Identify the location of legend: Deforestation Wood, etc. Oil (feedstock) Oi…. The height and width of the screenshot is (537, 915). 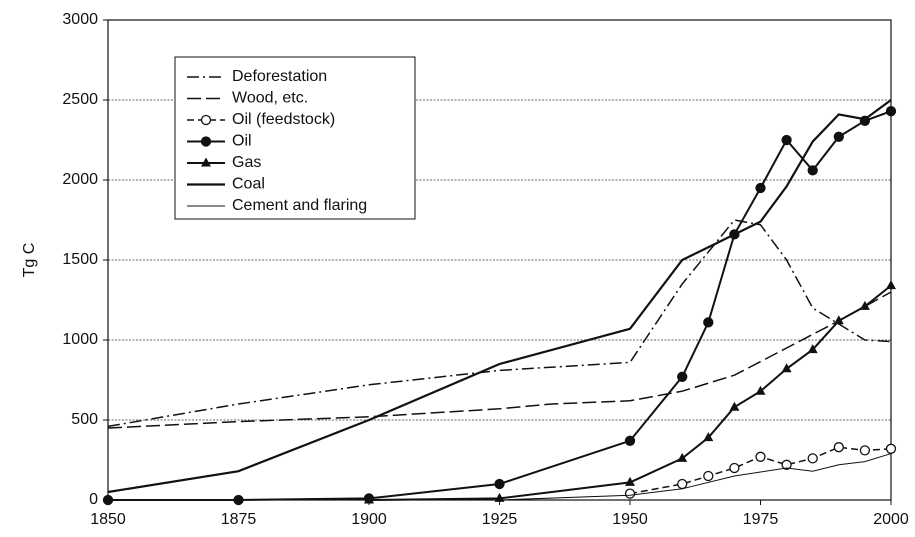
(295, 138).